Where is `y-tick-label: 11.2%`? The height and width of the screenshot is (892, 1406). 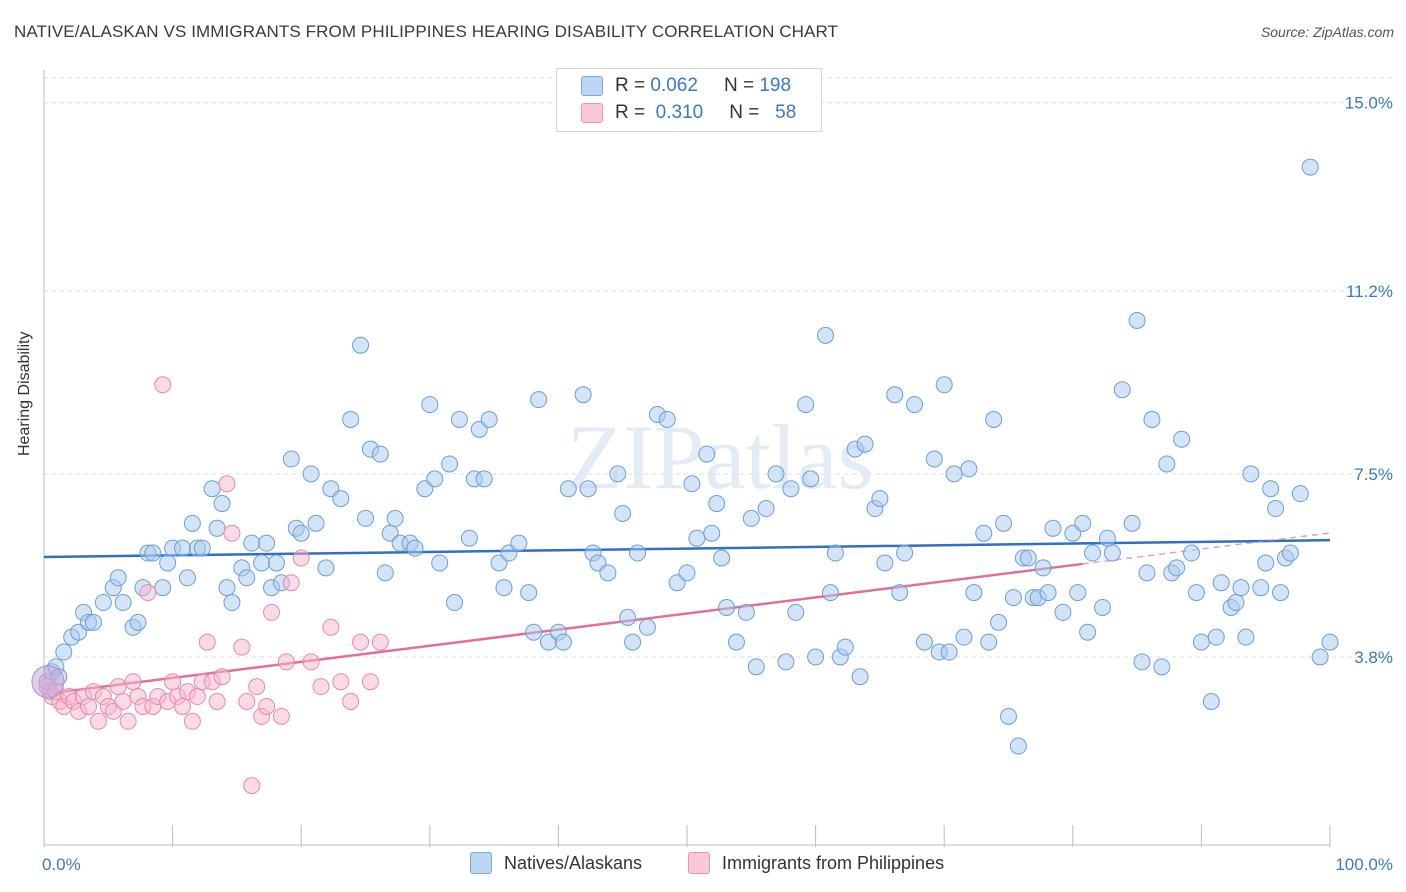 y-tick-label: 11.2% is located at coordinates (1369, 291).